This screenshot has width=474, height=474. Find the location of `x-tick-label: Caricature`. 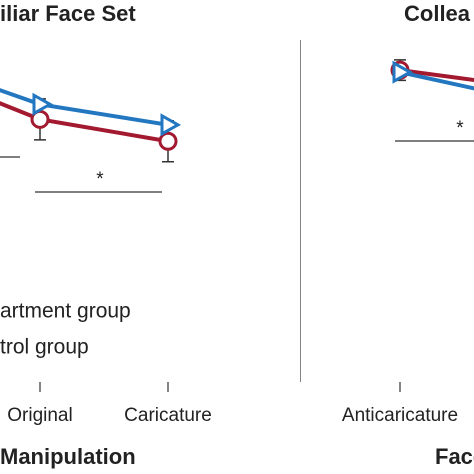

x-tick-label: Caricature is located at coordinates (168, 415).